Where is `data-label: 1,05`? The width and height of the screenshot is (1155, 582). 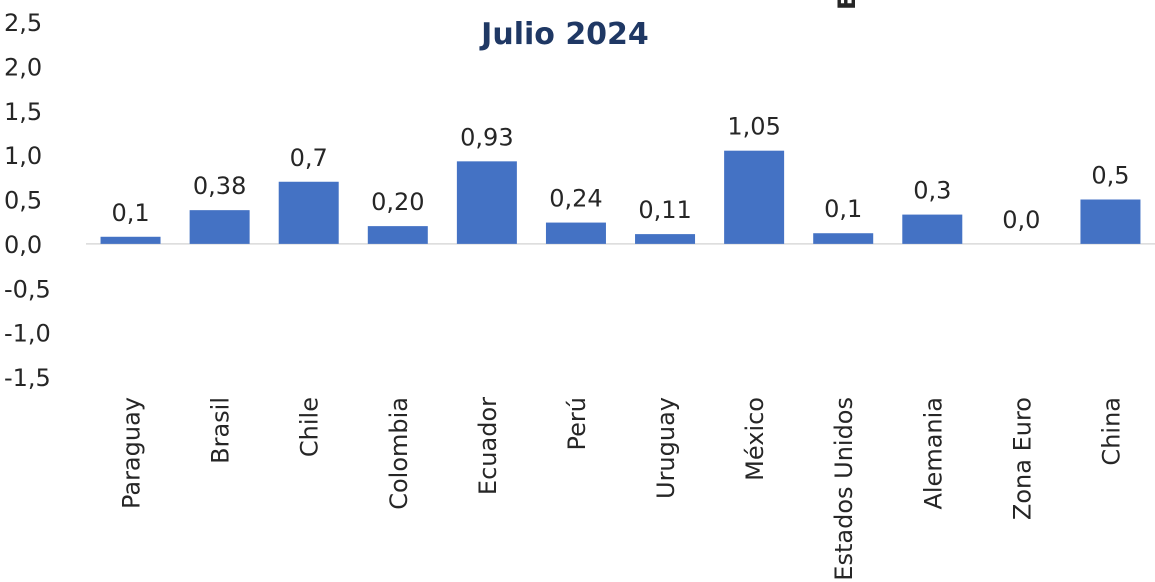 data-label: 1,05 is located at coordinates (753, 127).